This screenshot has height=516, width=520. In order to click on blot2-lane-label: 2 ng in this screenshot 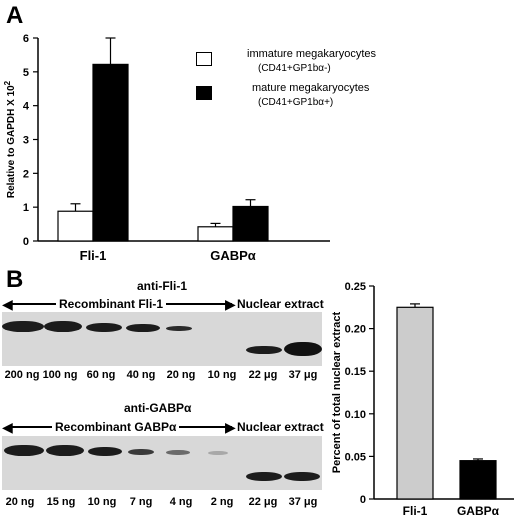, I will do `click(222, 502)`.